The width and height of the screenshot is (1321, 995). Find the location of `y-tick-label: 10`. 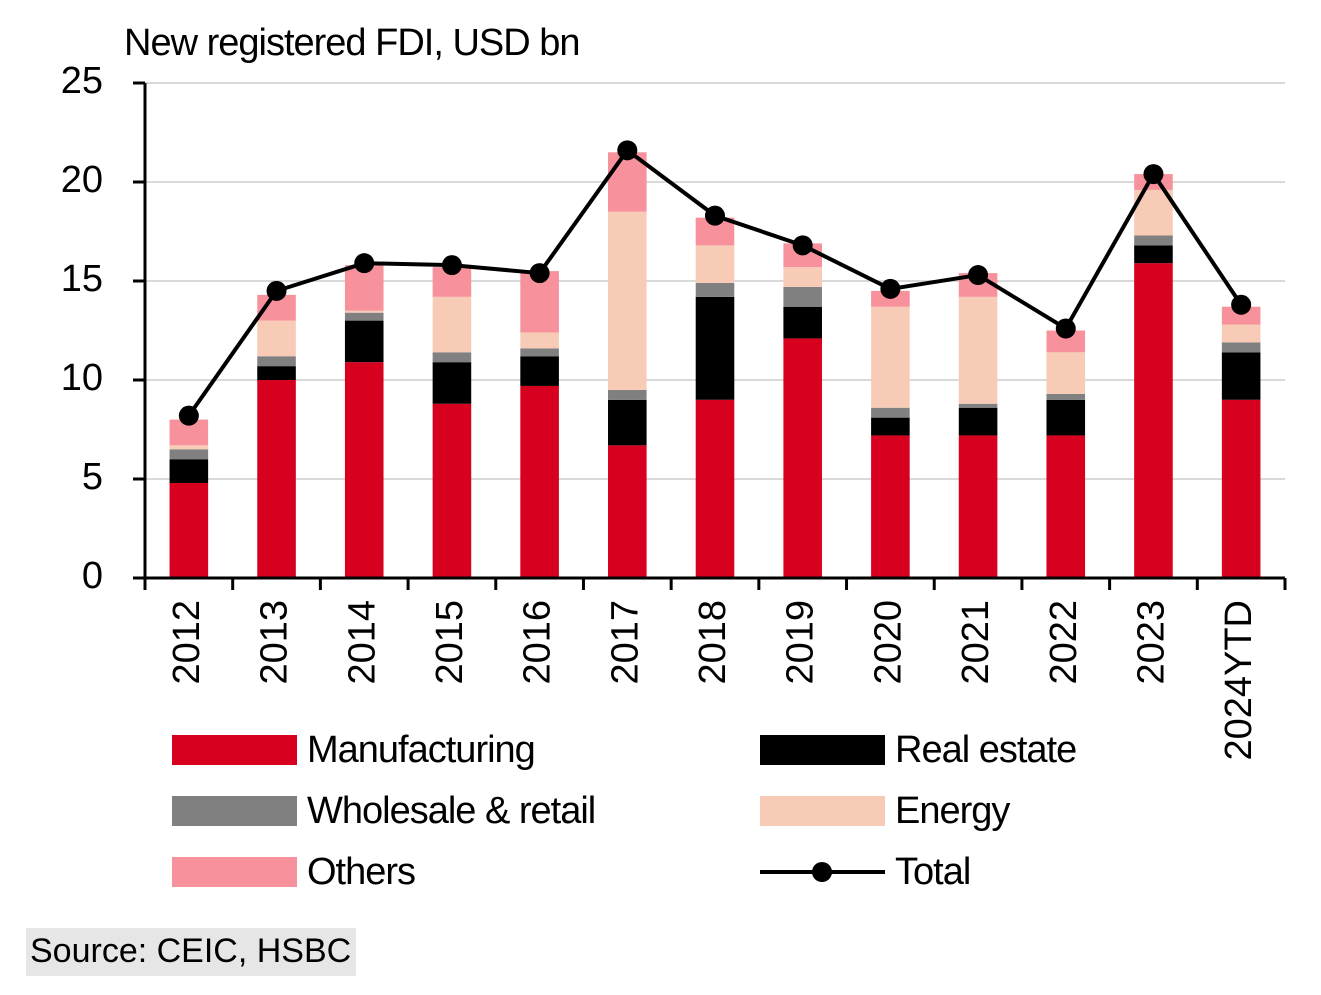

y-tick-label: 10 is located at coordinates (82, 378).